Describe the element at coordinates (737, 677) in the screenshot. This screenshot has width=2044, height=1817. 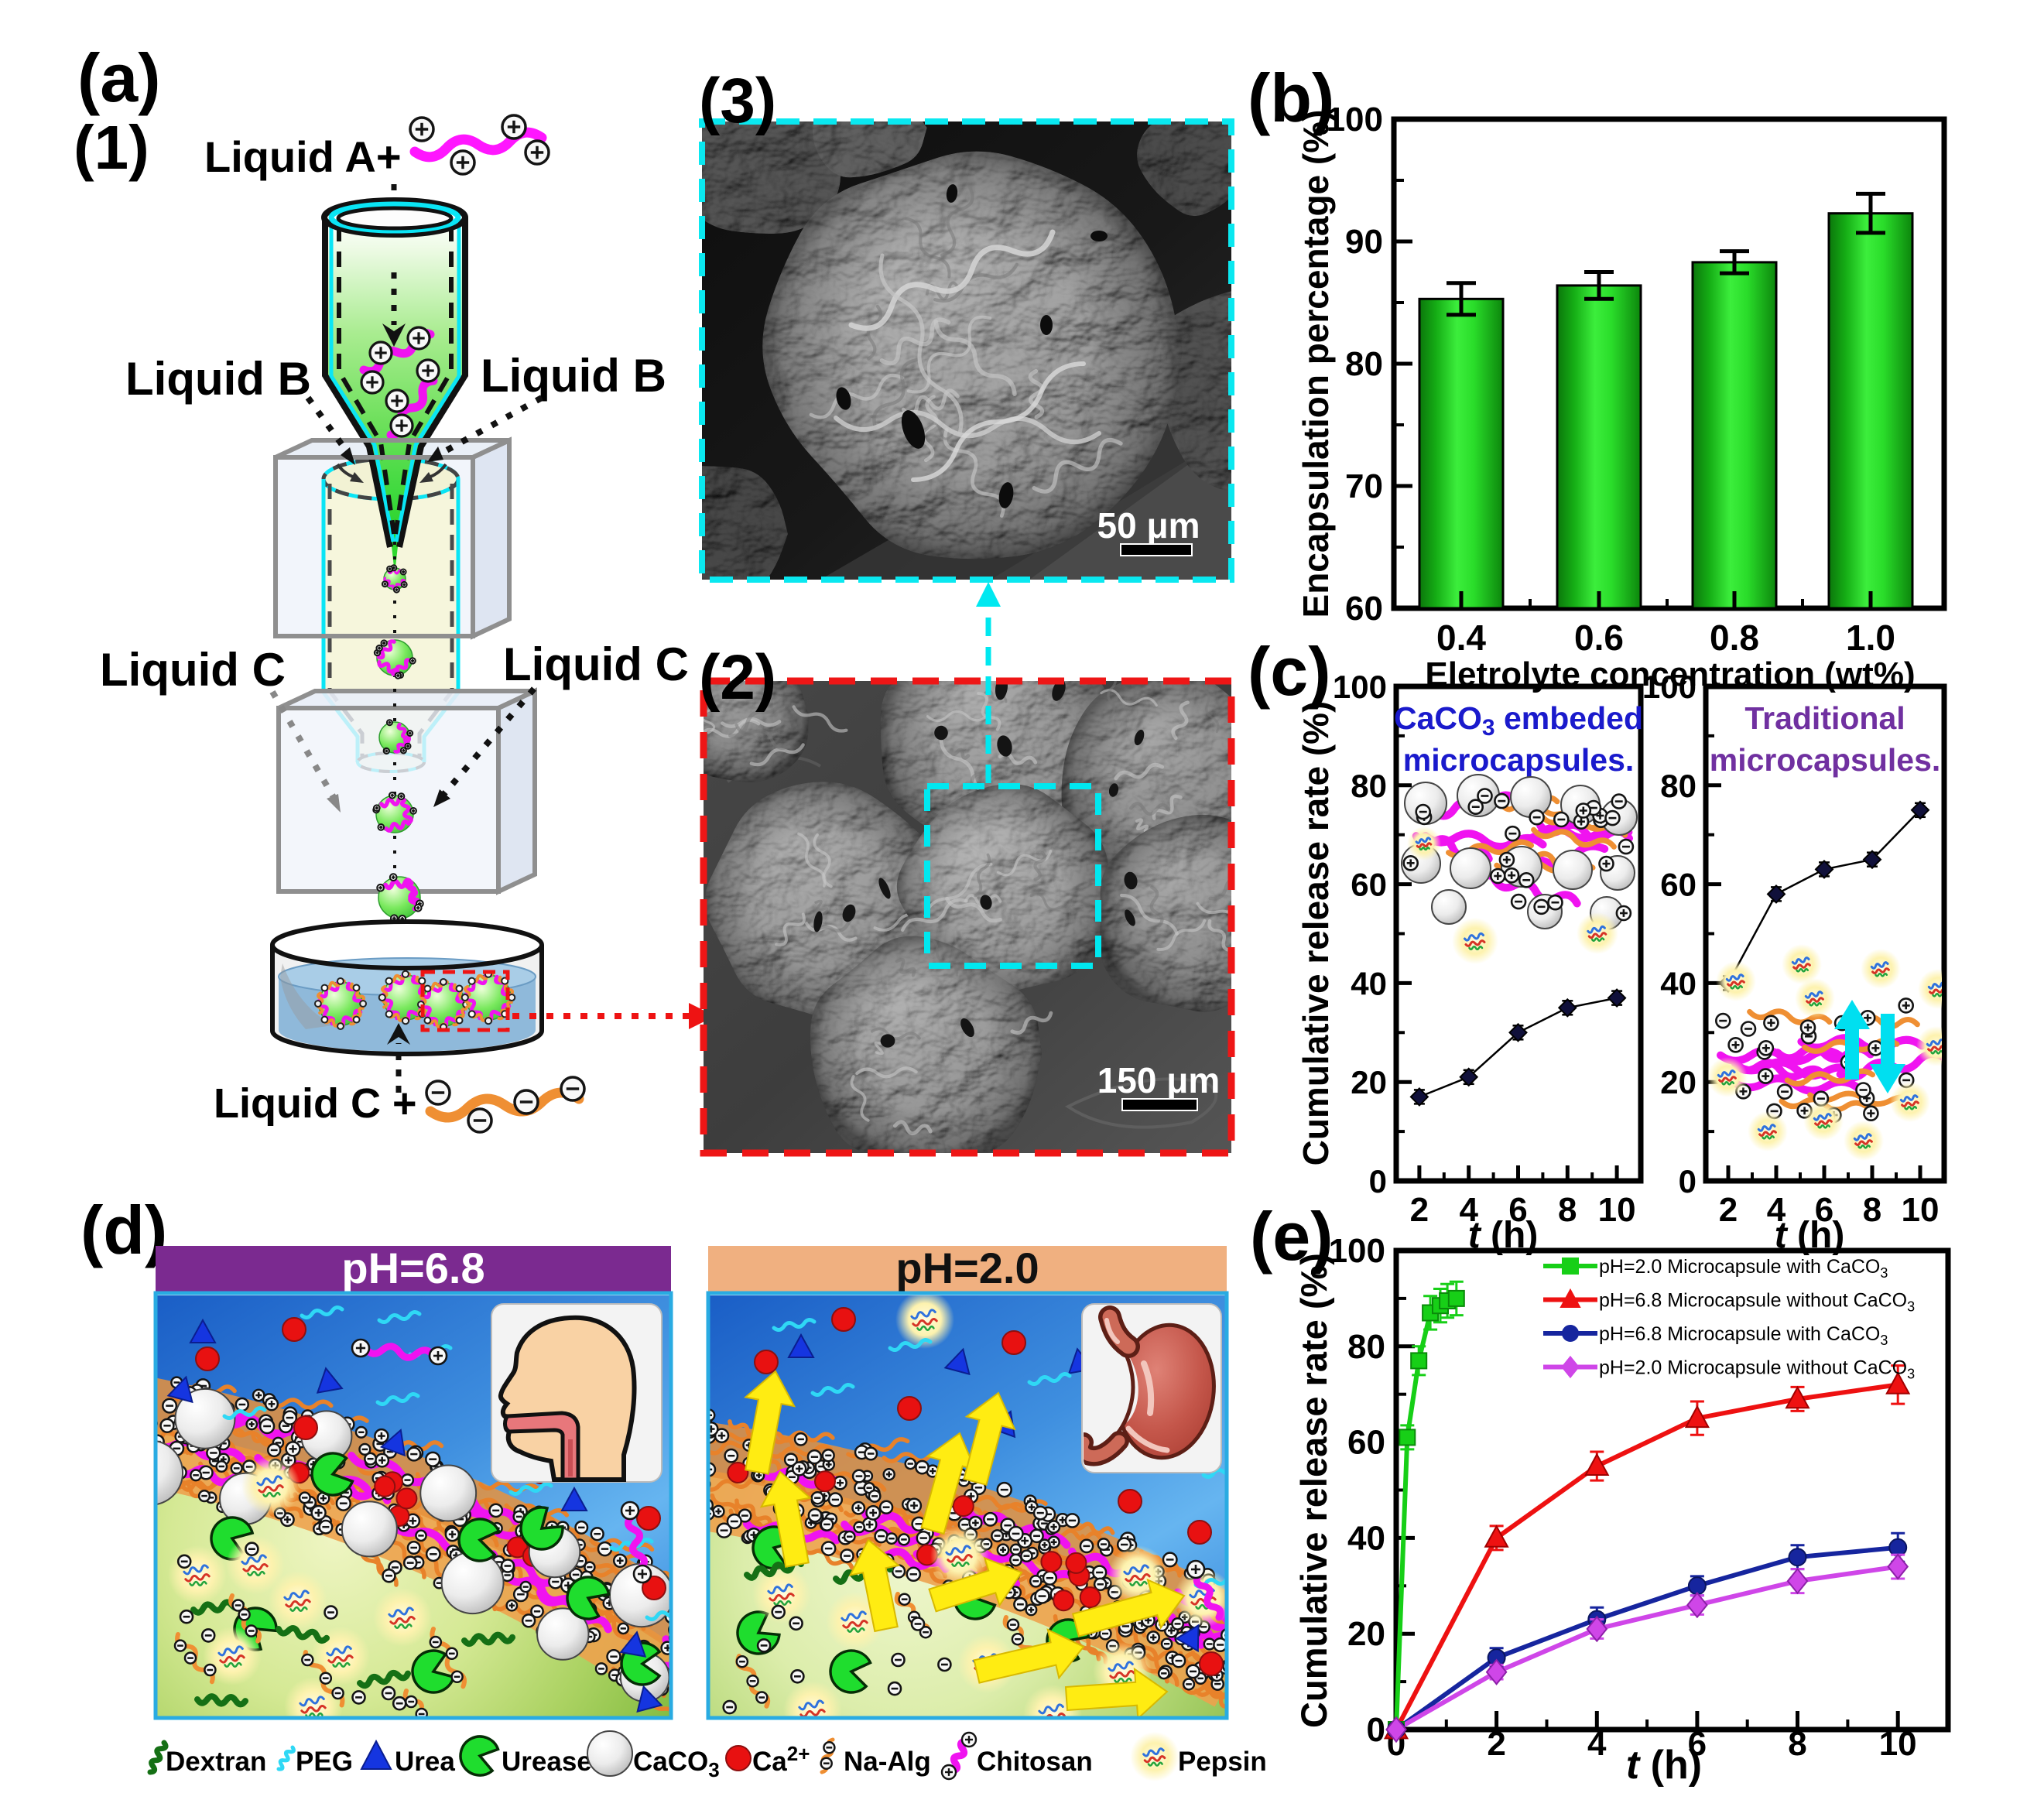
I see `svg-text: (2)` at that location.